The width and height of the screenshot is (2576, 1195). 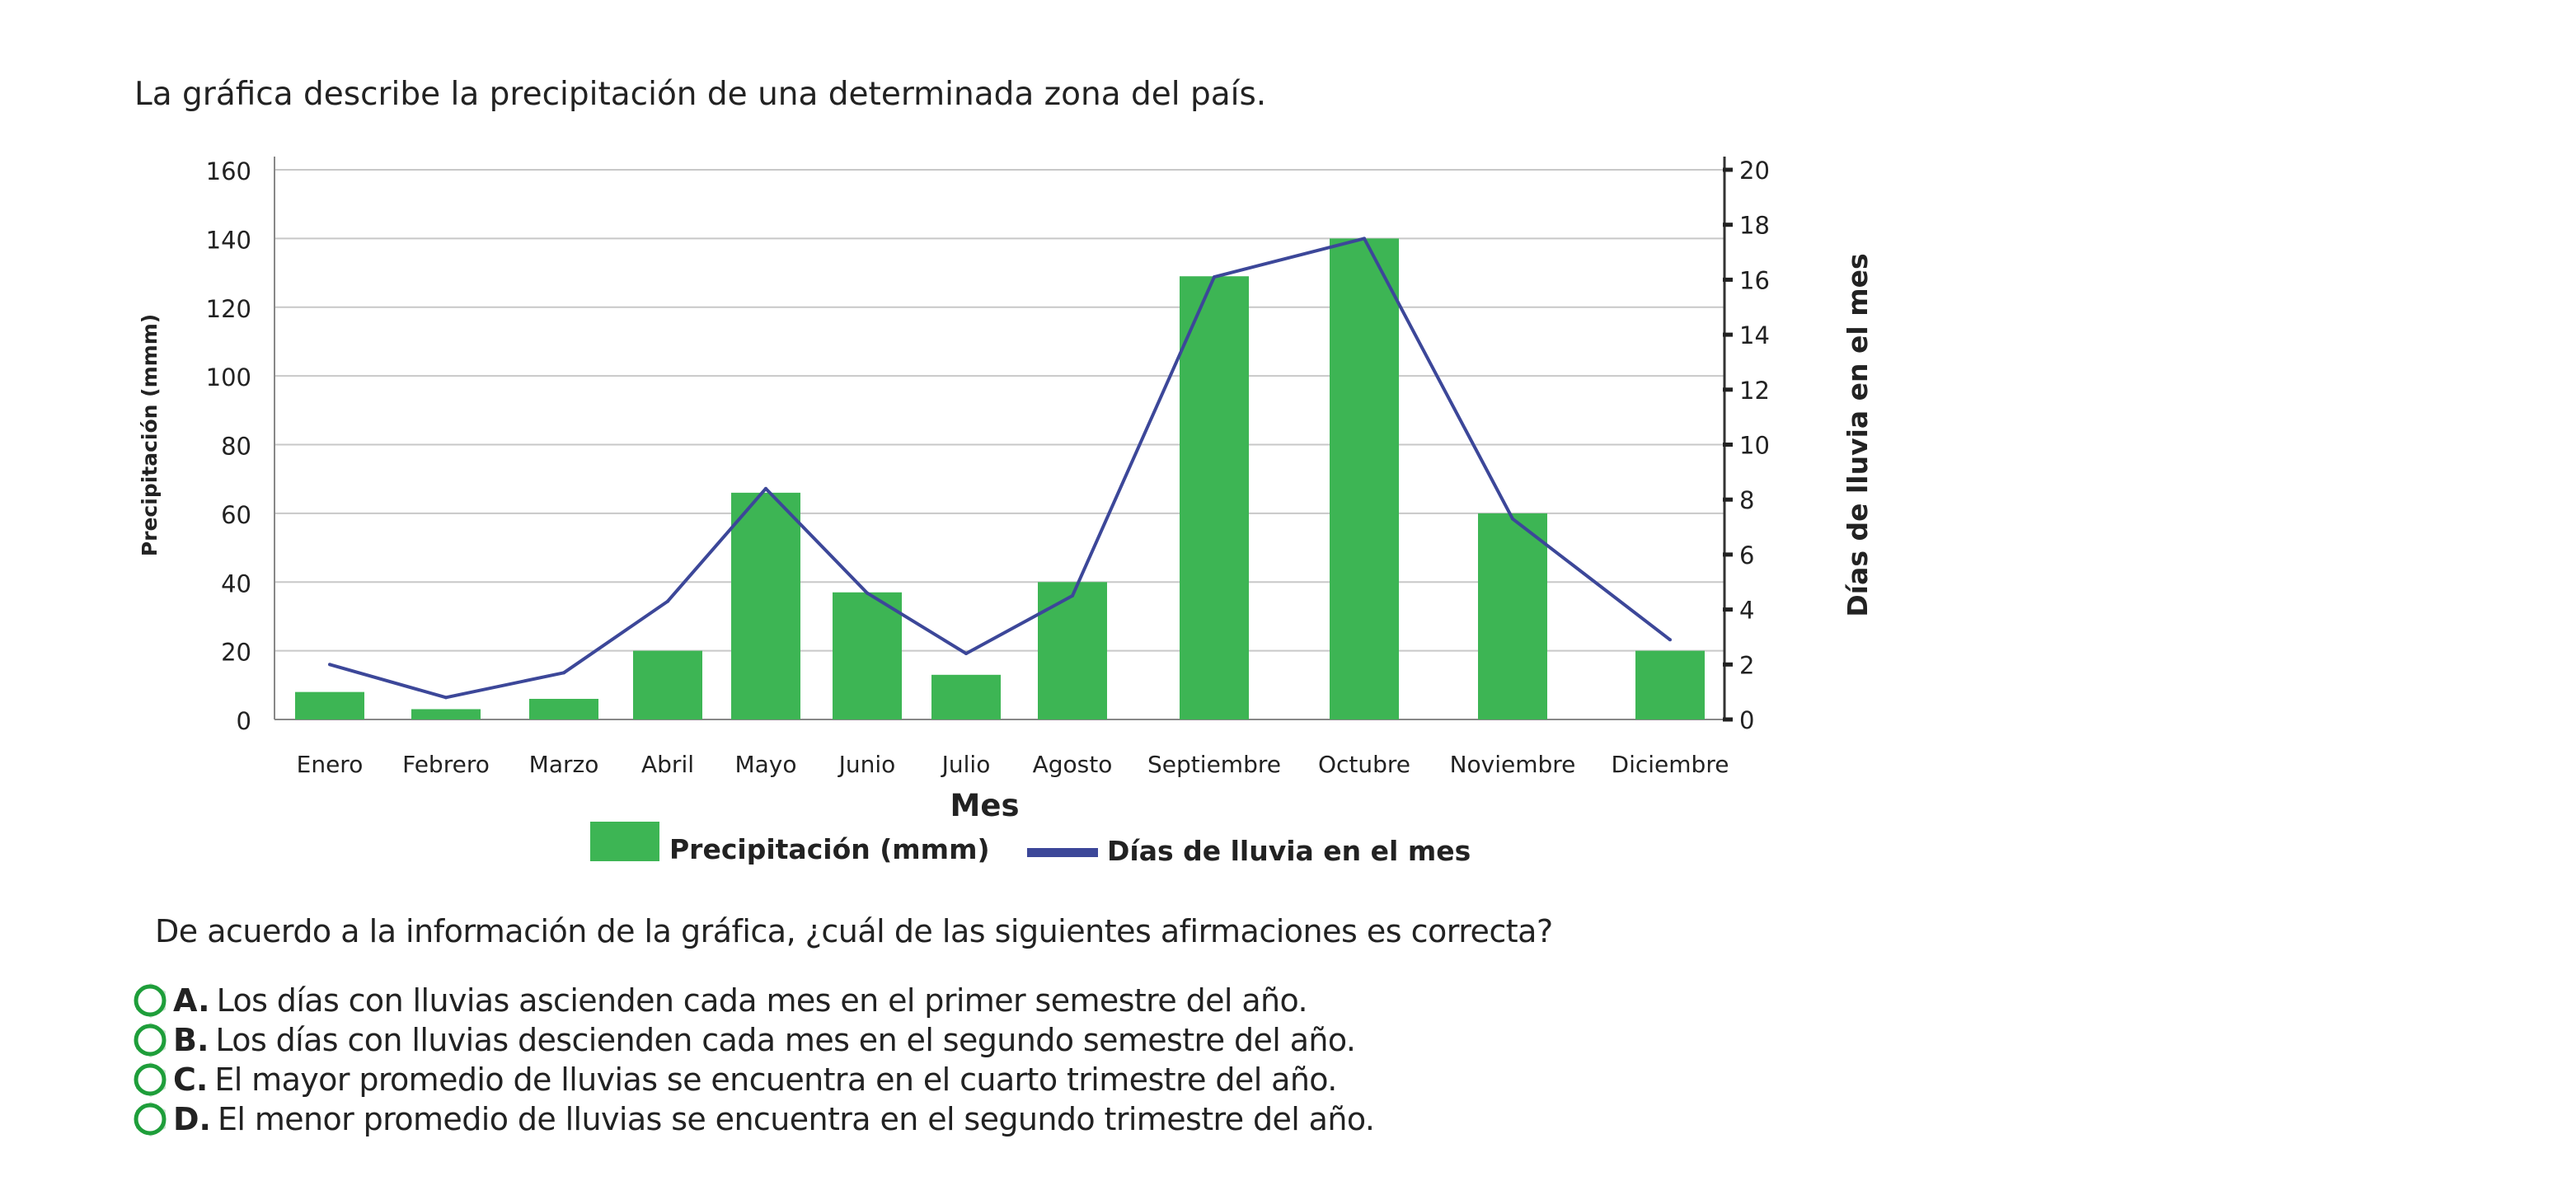 I want to click on x-tick-label: Noviembre, so click(x=1513, y=764).